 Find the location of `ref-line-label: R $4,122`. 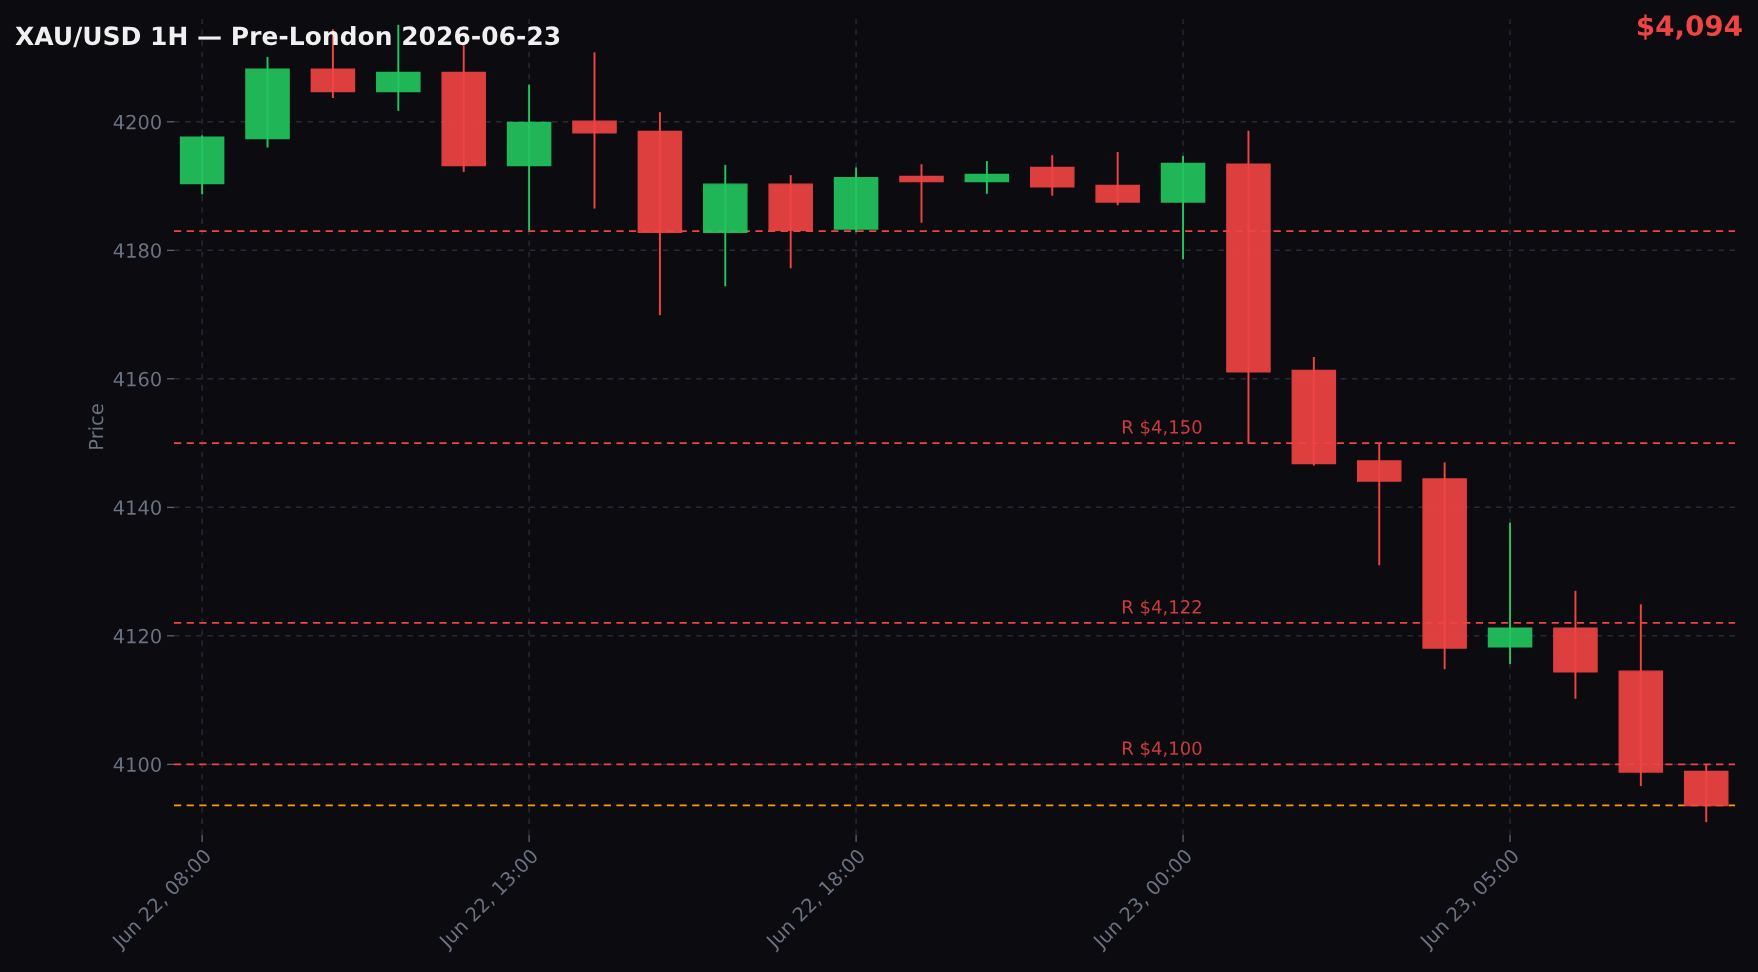

ref-line-label: R $4,122 is located at coordinates (1161, 608).